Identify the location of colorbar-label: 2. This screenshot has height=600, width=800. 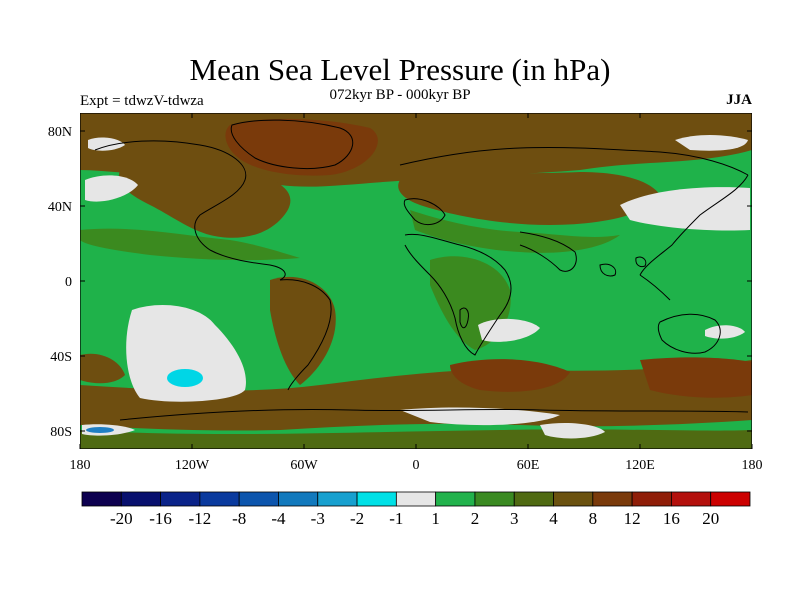
(475, 518).